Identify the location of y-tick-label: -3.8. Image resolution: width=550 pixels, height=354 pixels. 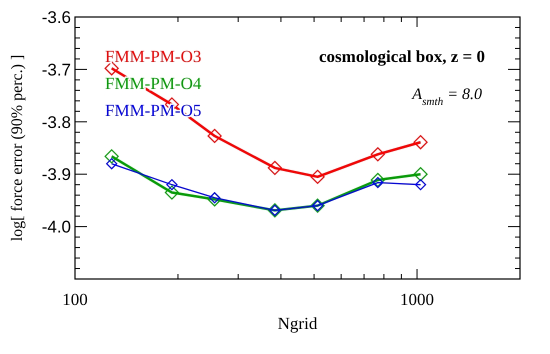
(56, 122).